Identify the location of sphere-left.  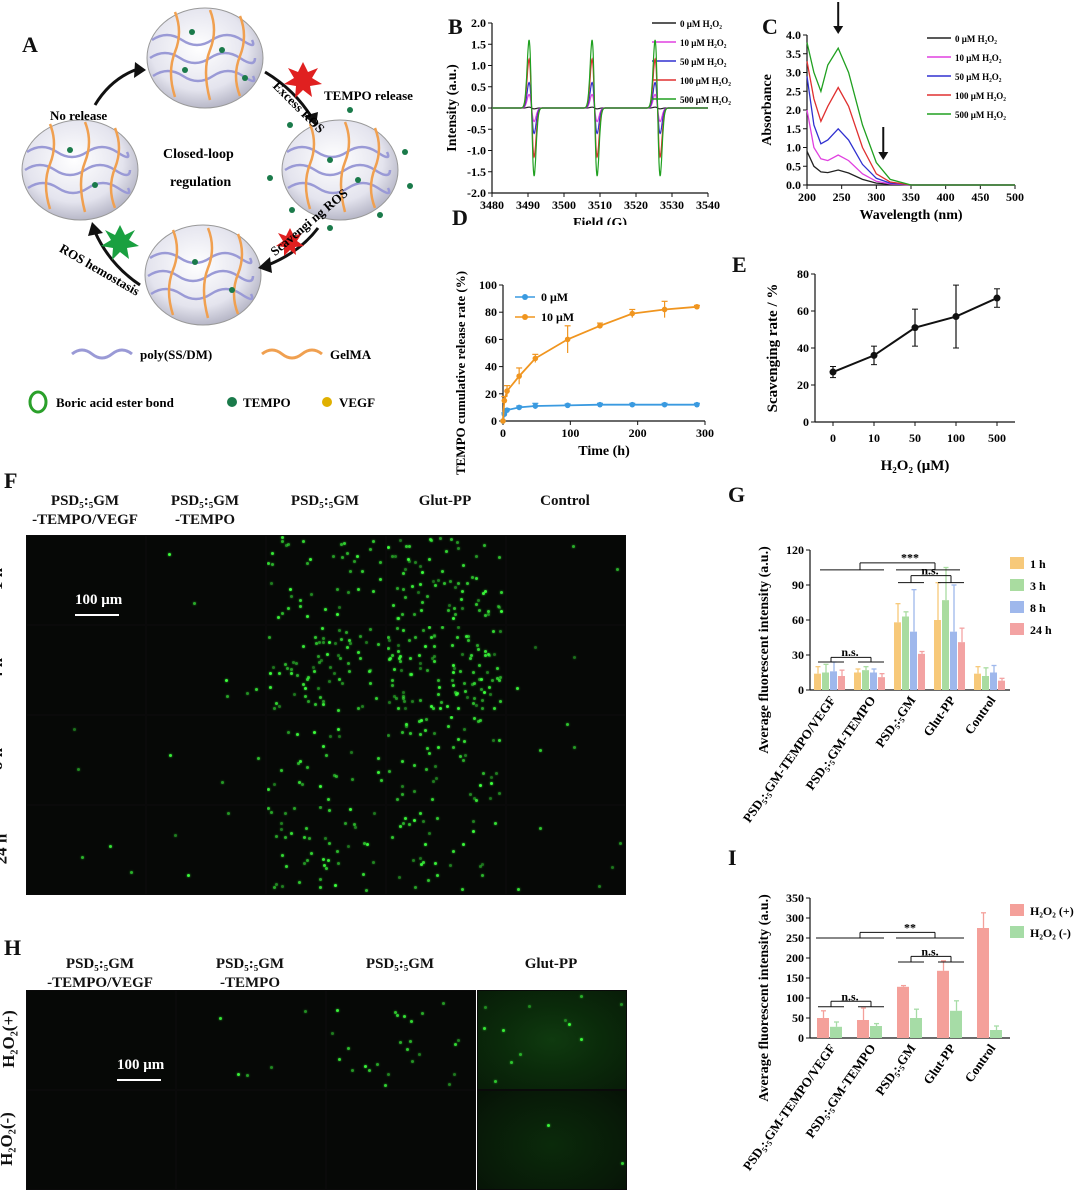
(80, 170).